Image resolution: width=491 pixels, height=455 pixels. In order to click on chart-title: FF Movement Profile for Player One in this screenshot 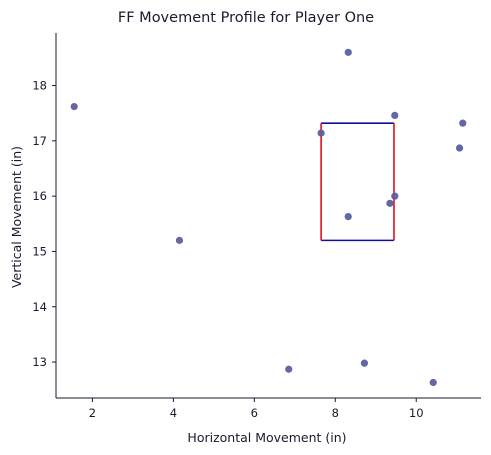, I will do `click(246, 18)`.